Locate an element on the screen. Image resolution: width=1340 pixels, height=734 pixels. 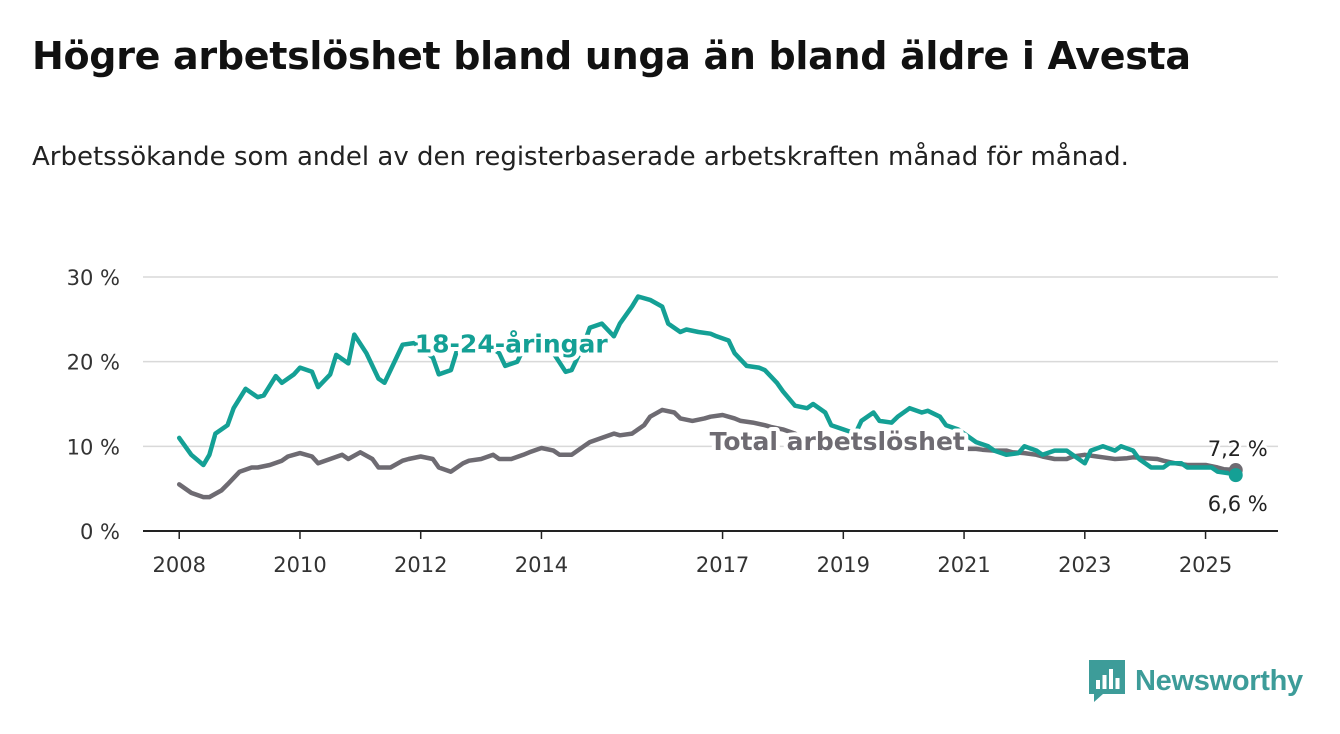
end-point-marker is located at coordinates (1235, 475).